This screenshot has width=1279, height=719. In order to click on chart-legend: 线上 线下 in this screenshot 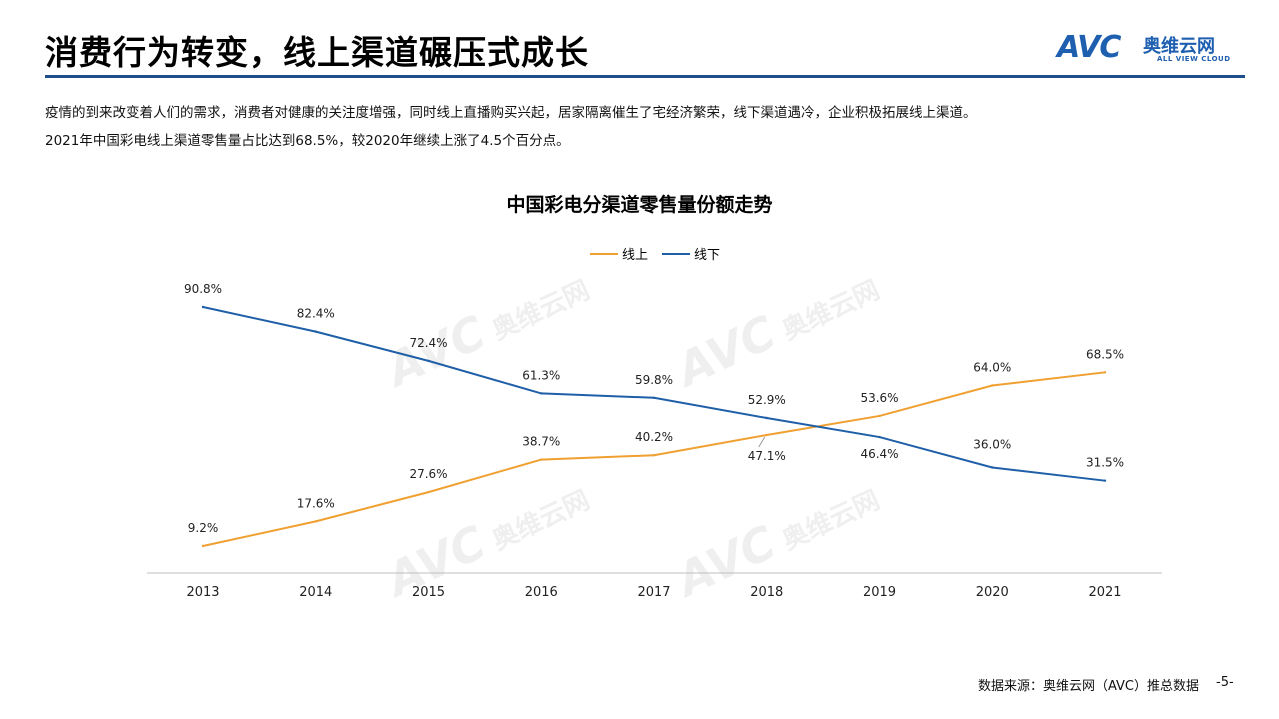, I will do `click(662, 253)`.